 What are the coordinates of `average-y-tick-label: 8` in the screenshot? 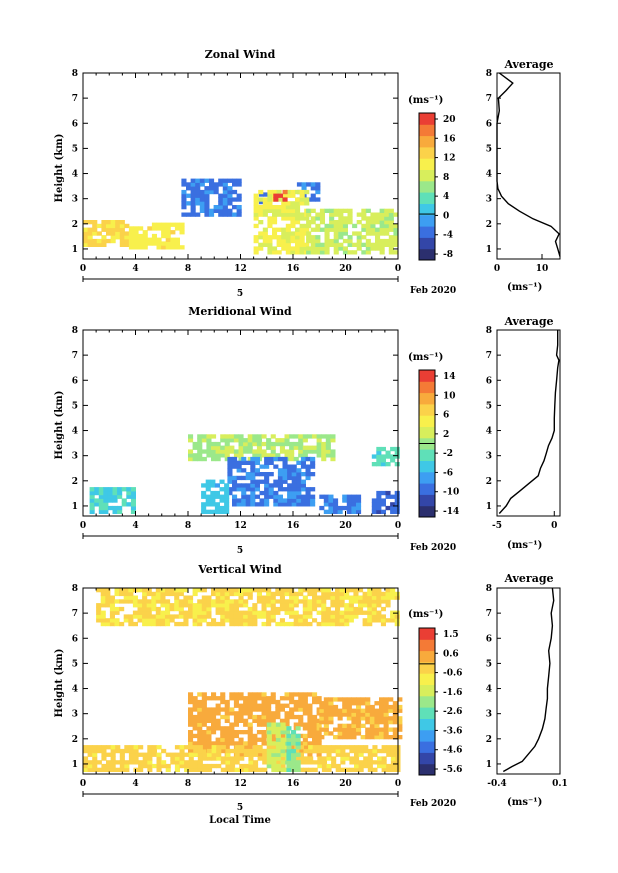 It's located at (489, 331).